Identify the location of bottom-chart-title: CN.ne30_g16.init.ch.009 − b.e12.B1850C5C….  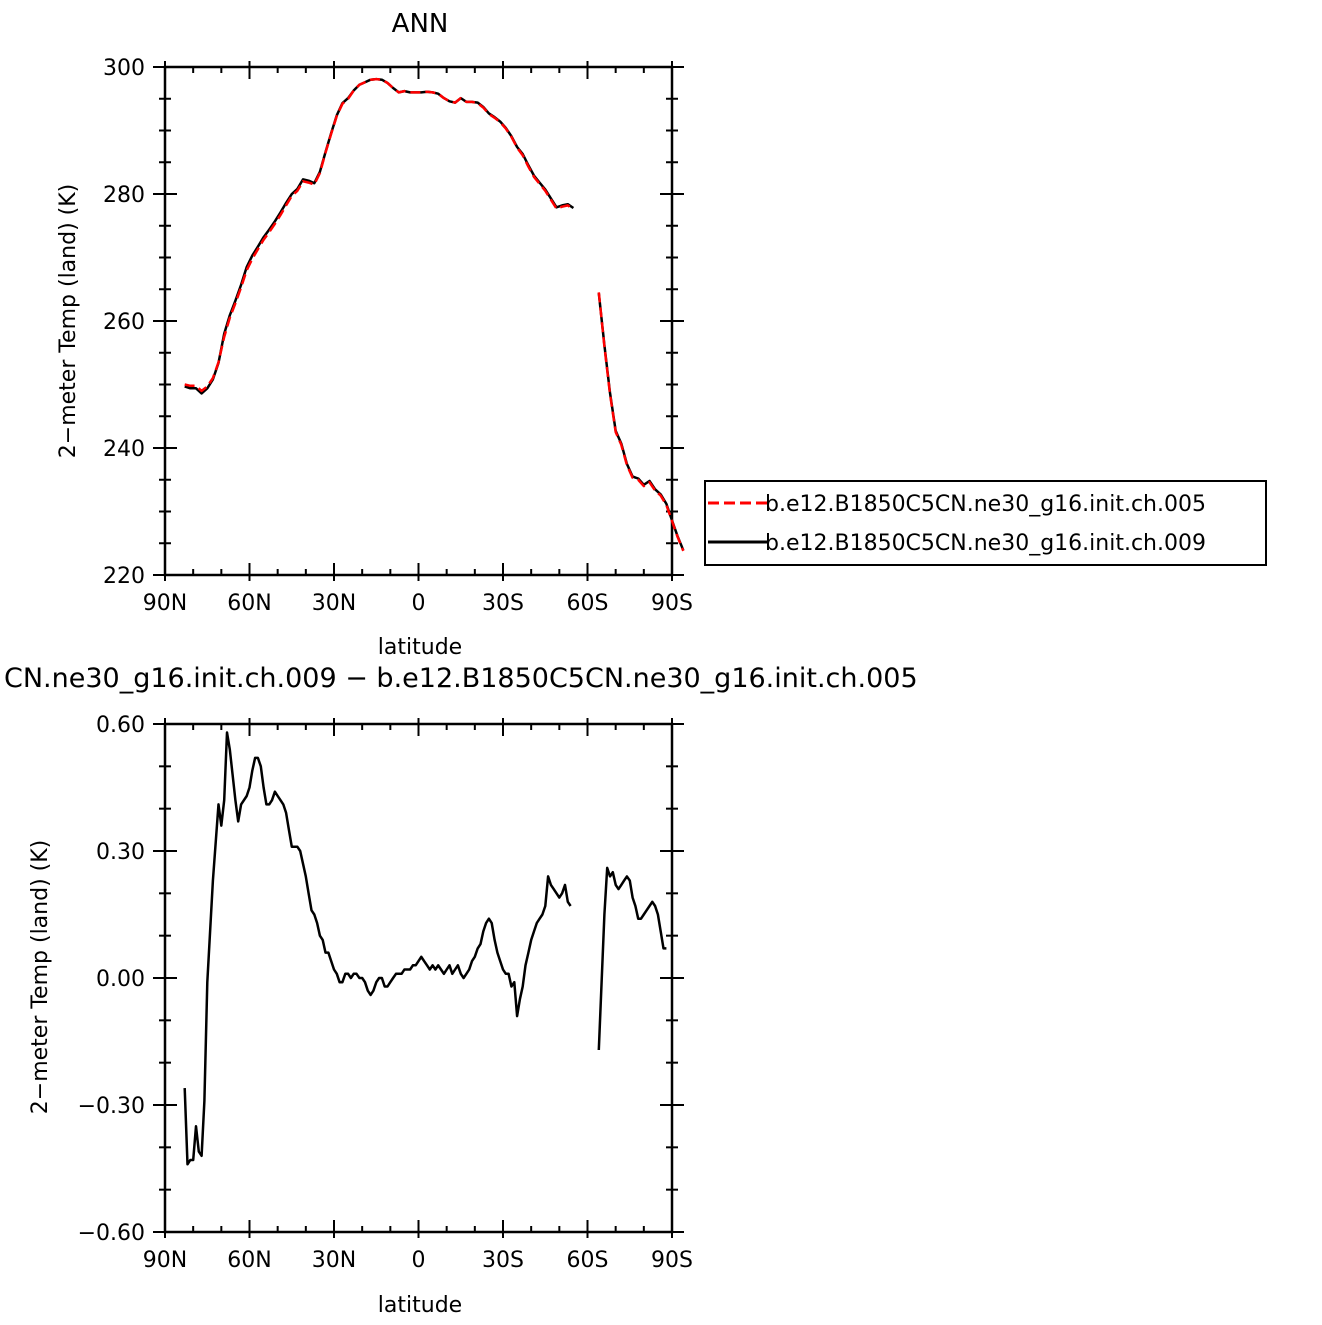
(461, 678).